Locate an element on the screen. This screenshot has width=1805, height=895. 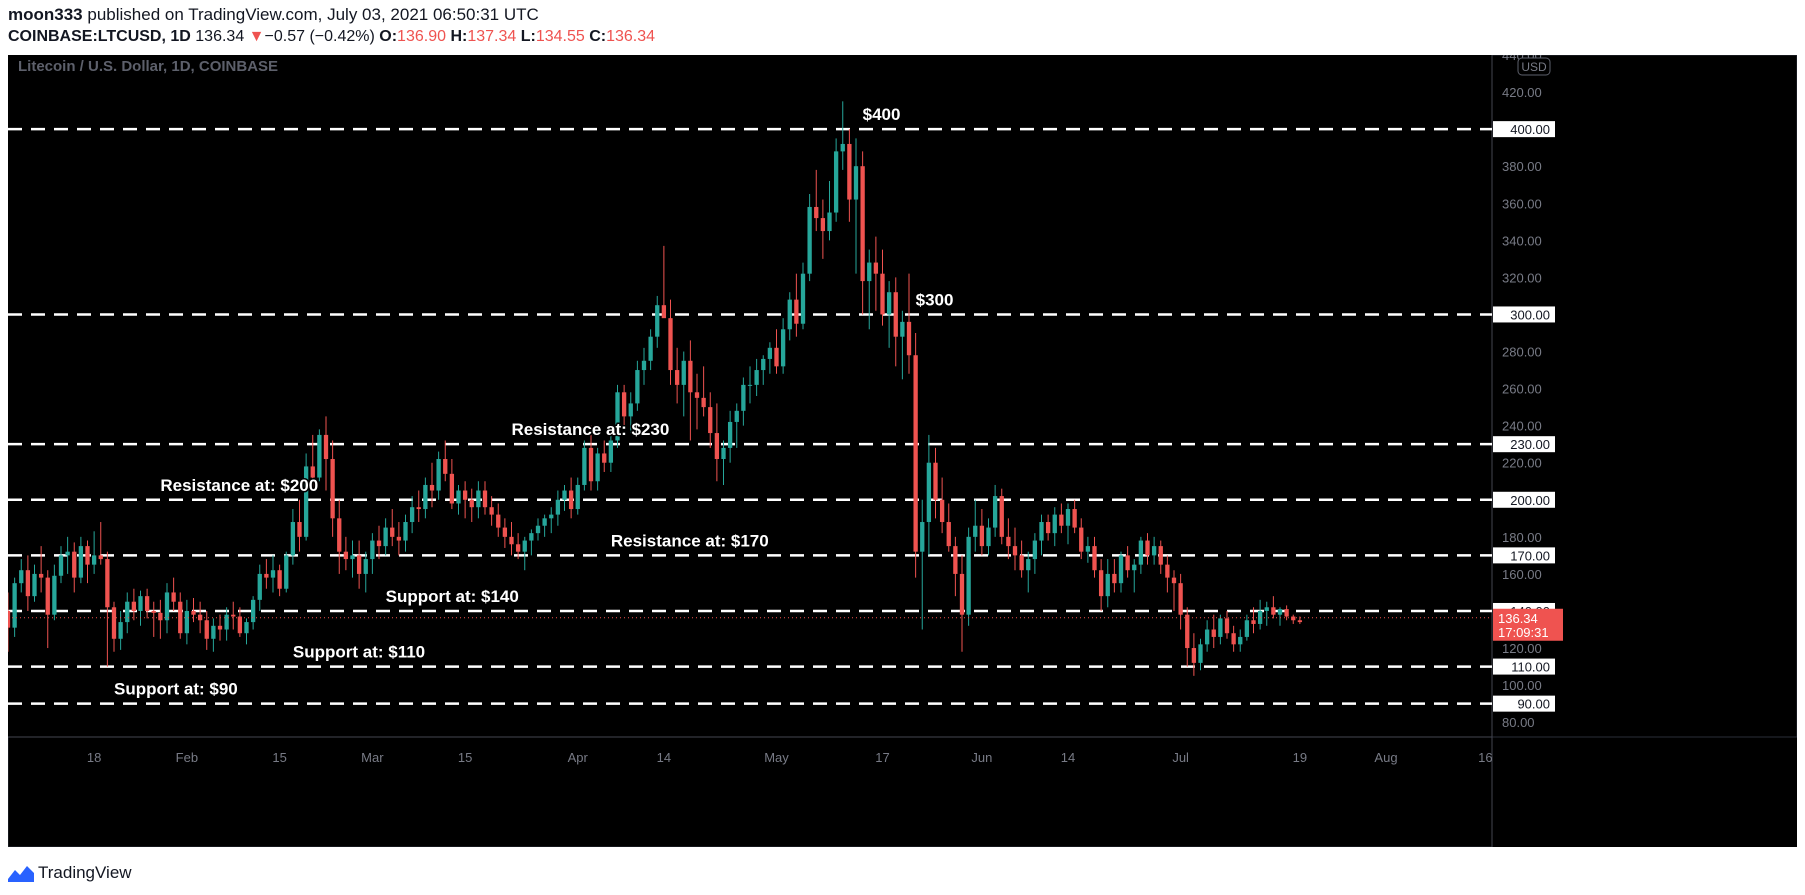
tradingview-logo-icon is located at coordinates (21, 873).